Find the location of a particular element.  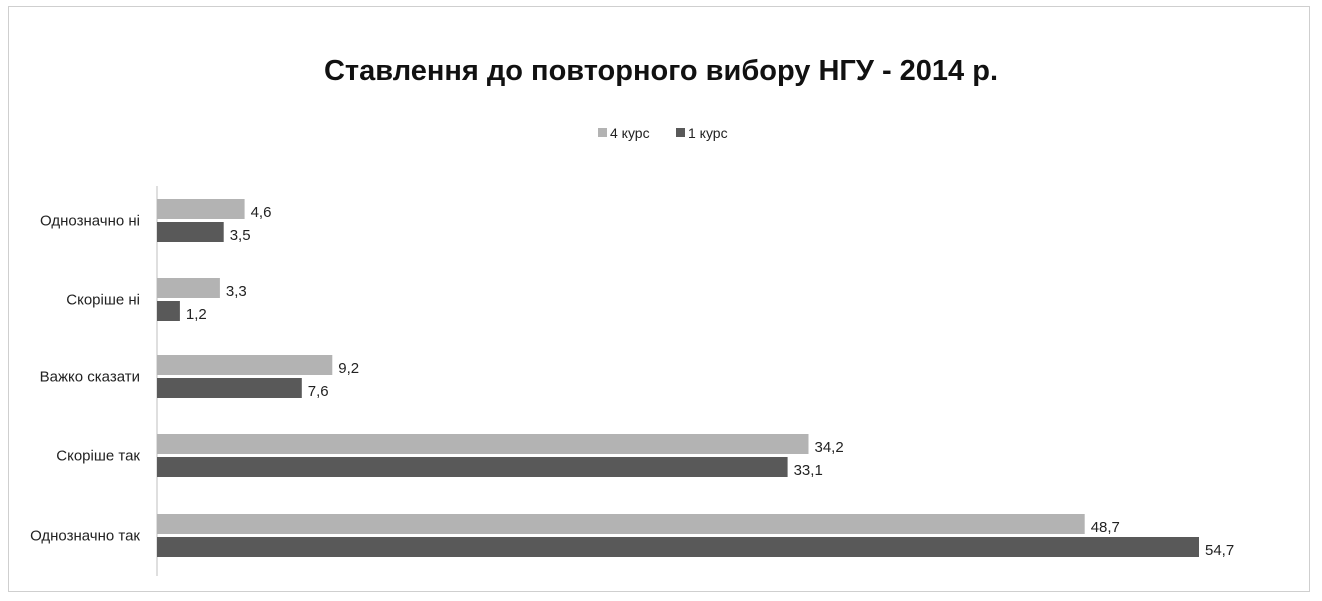

legend: 4 курс 1 курс is located at coordinates (663, 133).